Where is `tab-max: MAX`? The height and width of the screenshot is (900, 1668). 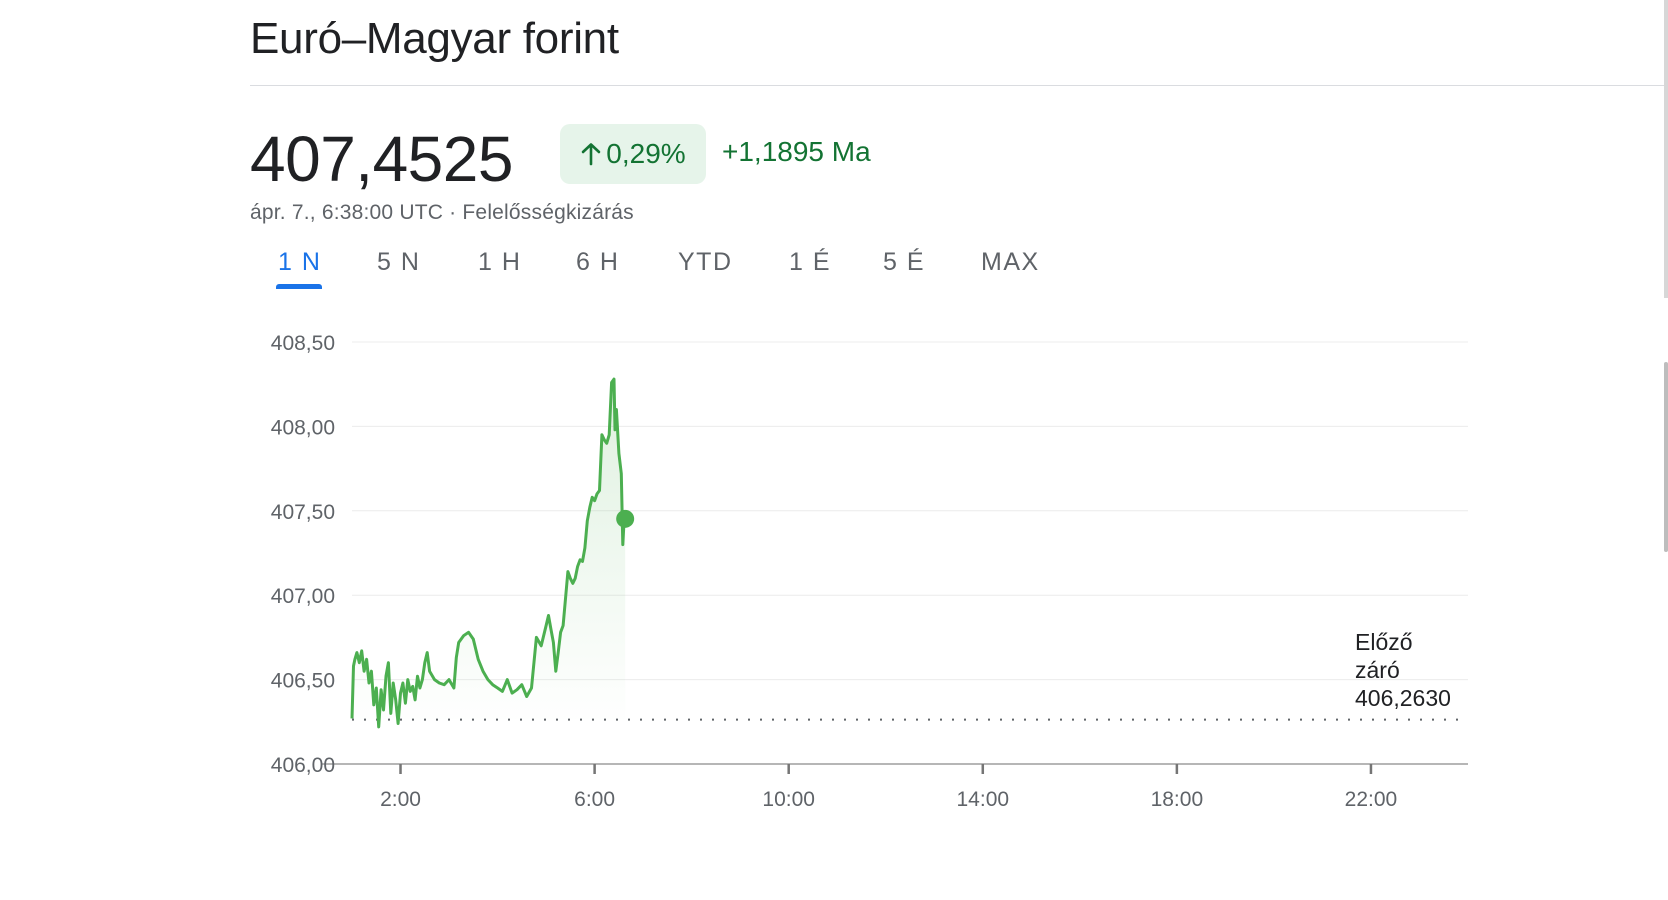
tab-max: MAX is located at coordinates (1010, 262).